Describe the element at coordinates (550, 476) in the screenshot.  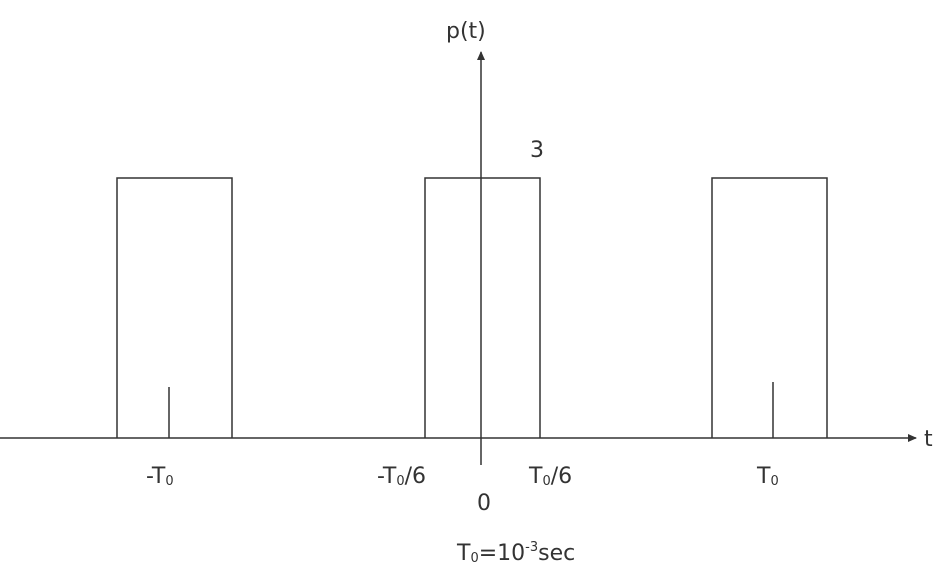
I see `tick-label-T0-over-6: T0/6` at that location.